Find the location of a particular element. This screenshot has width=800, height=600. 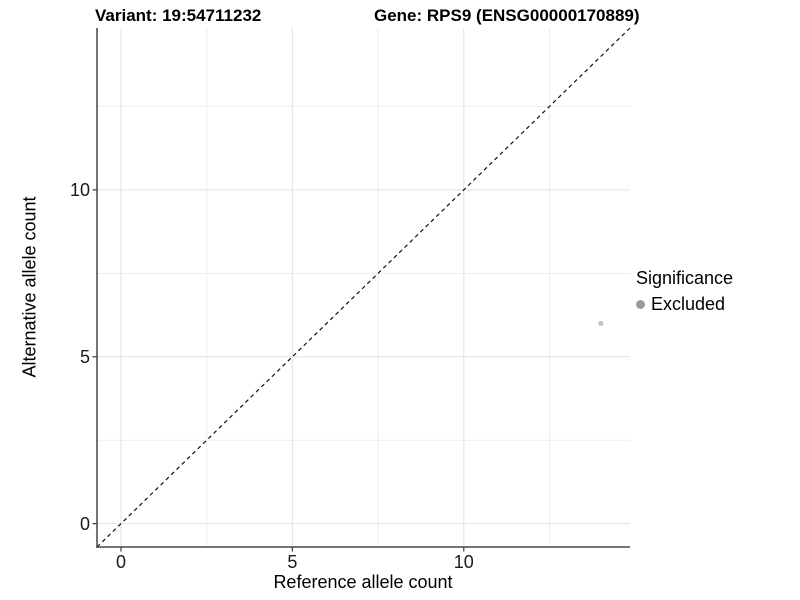

gene-title: Gene: RPS9 (ENSG00000170889) is located at coordinates (507, 15).